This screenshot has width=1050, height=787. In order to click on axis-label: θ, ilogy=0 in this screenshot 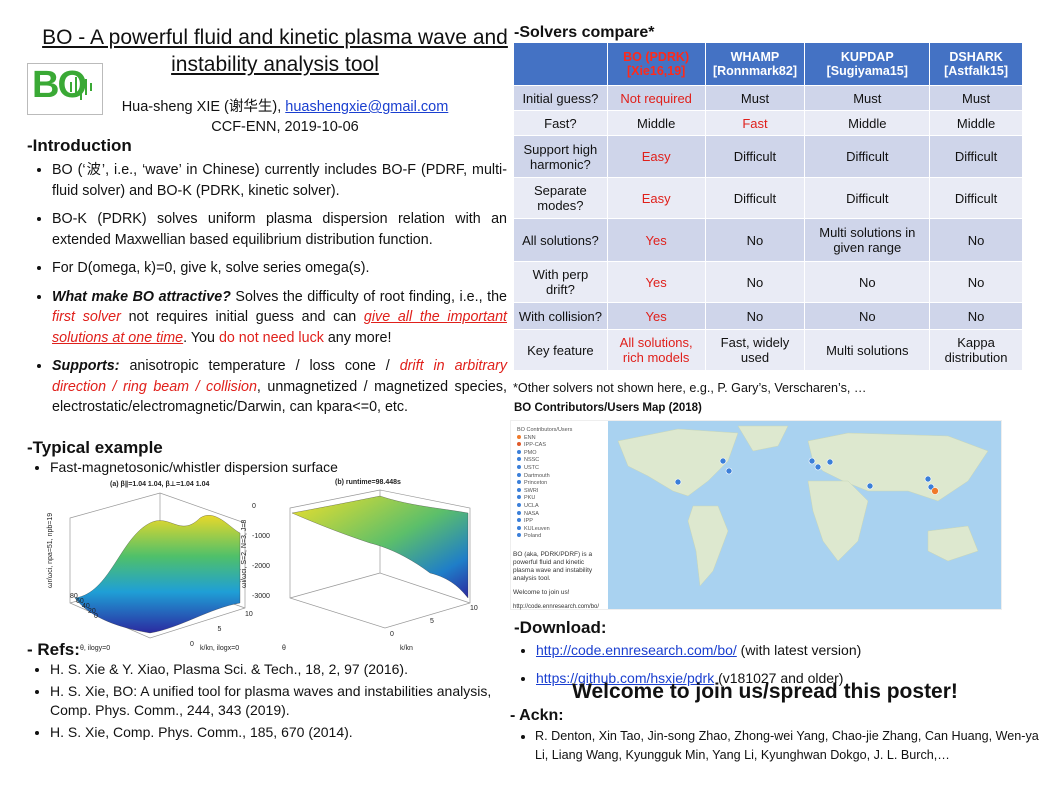, I will do `click(95, 648)`.